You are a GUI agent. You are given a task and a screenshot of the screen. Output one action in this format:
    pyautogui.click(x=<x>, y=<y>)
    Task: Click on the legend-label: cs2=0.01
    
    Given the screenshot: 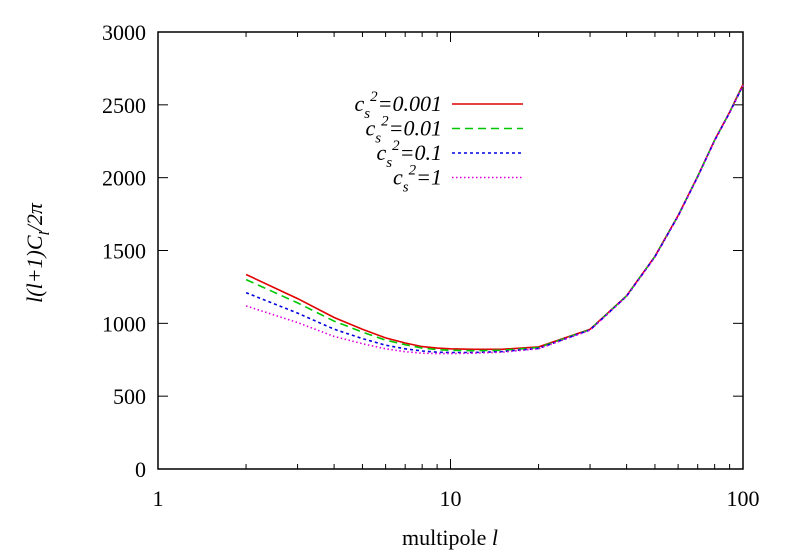 What is the action you would take?
    pyautogui.click(x=404, y=130)
    